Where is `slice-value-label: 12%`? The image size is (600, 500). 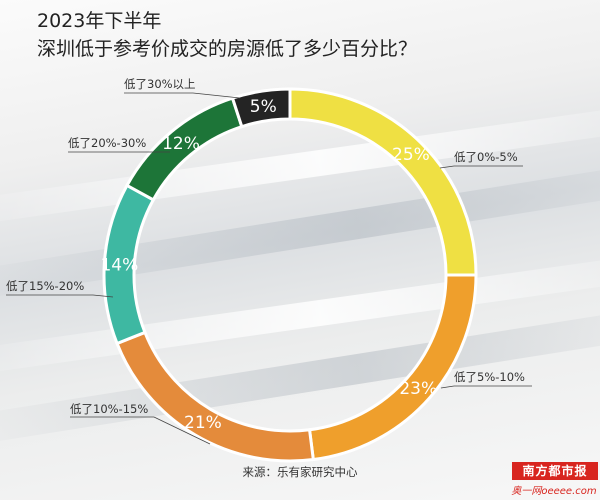 slice-value-label: 12% is located at coordinates (181, 144).